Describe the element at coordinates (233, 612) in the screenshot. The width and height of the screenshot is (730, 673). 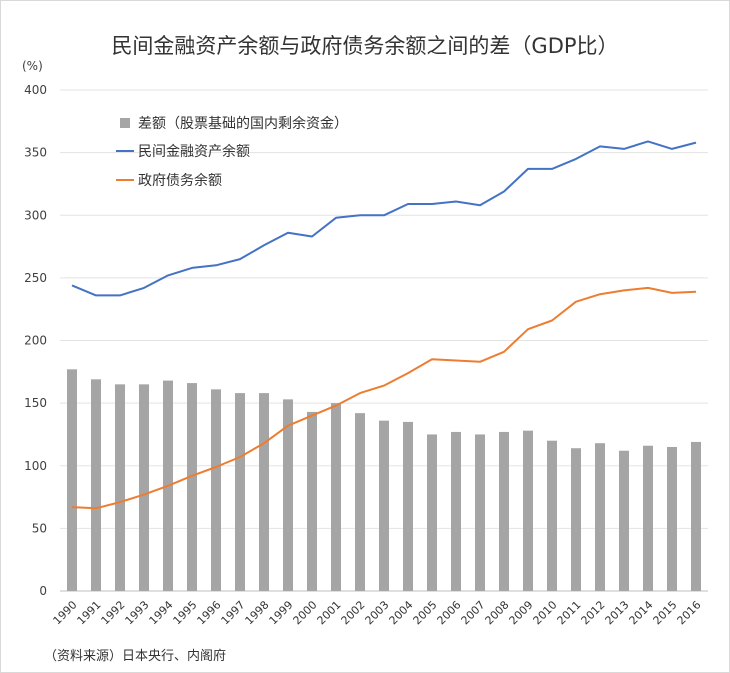
I see `x-tick-label: 1997` at that location.